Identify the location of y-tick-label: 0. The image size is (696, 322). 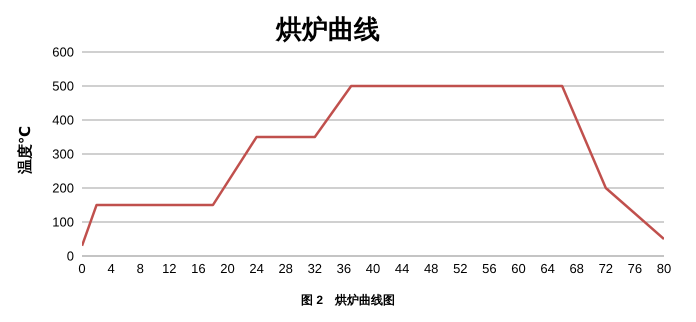
(70, 256).